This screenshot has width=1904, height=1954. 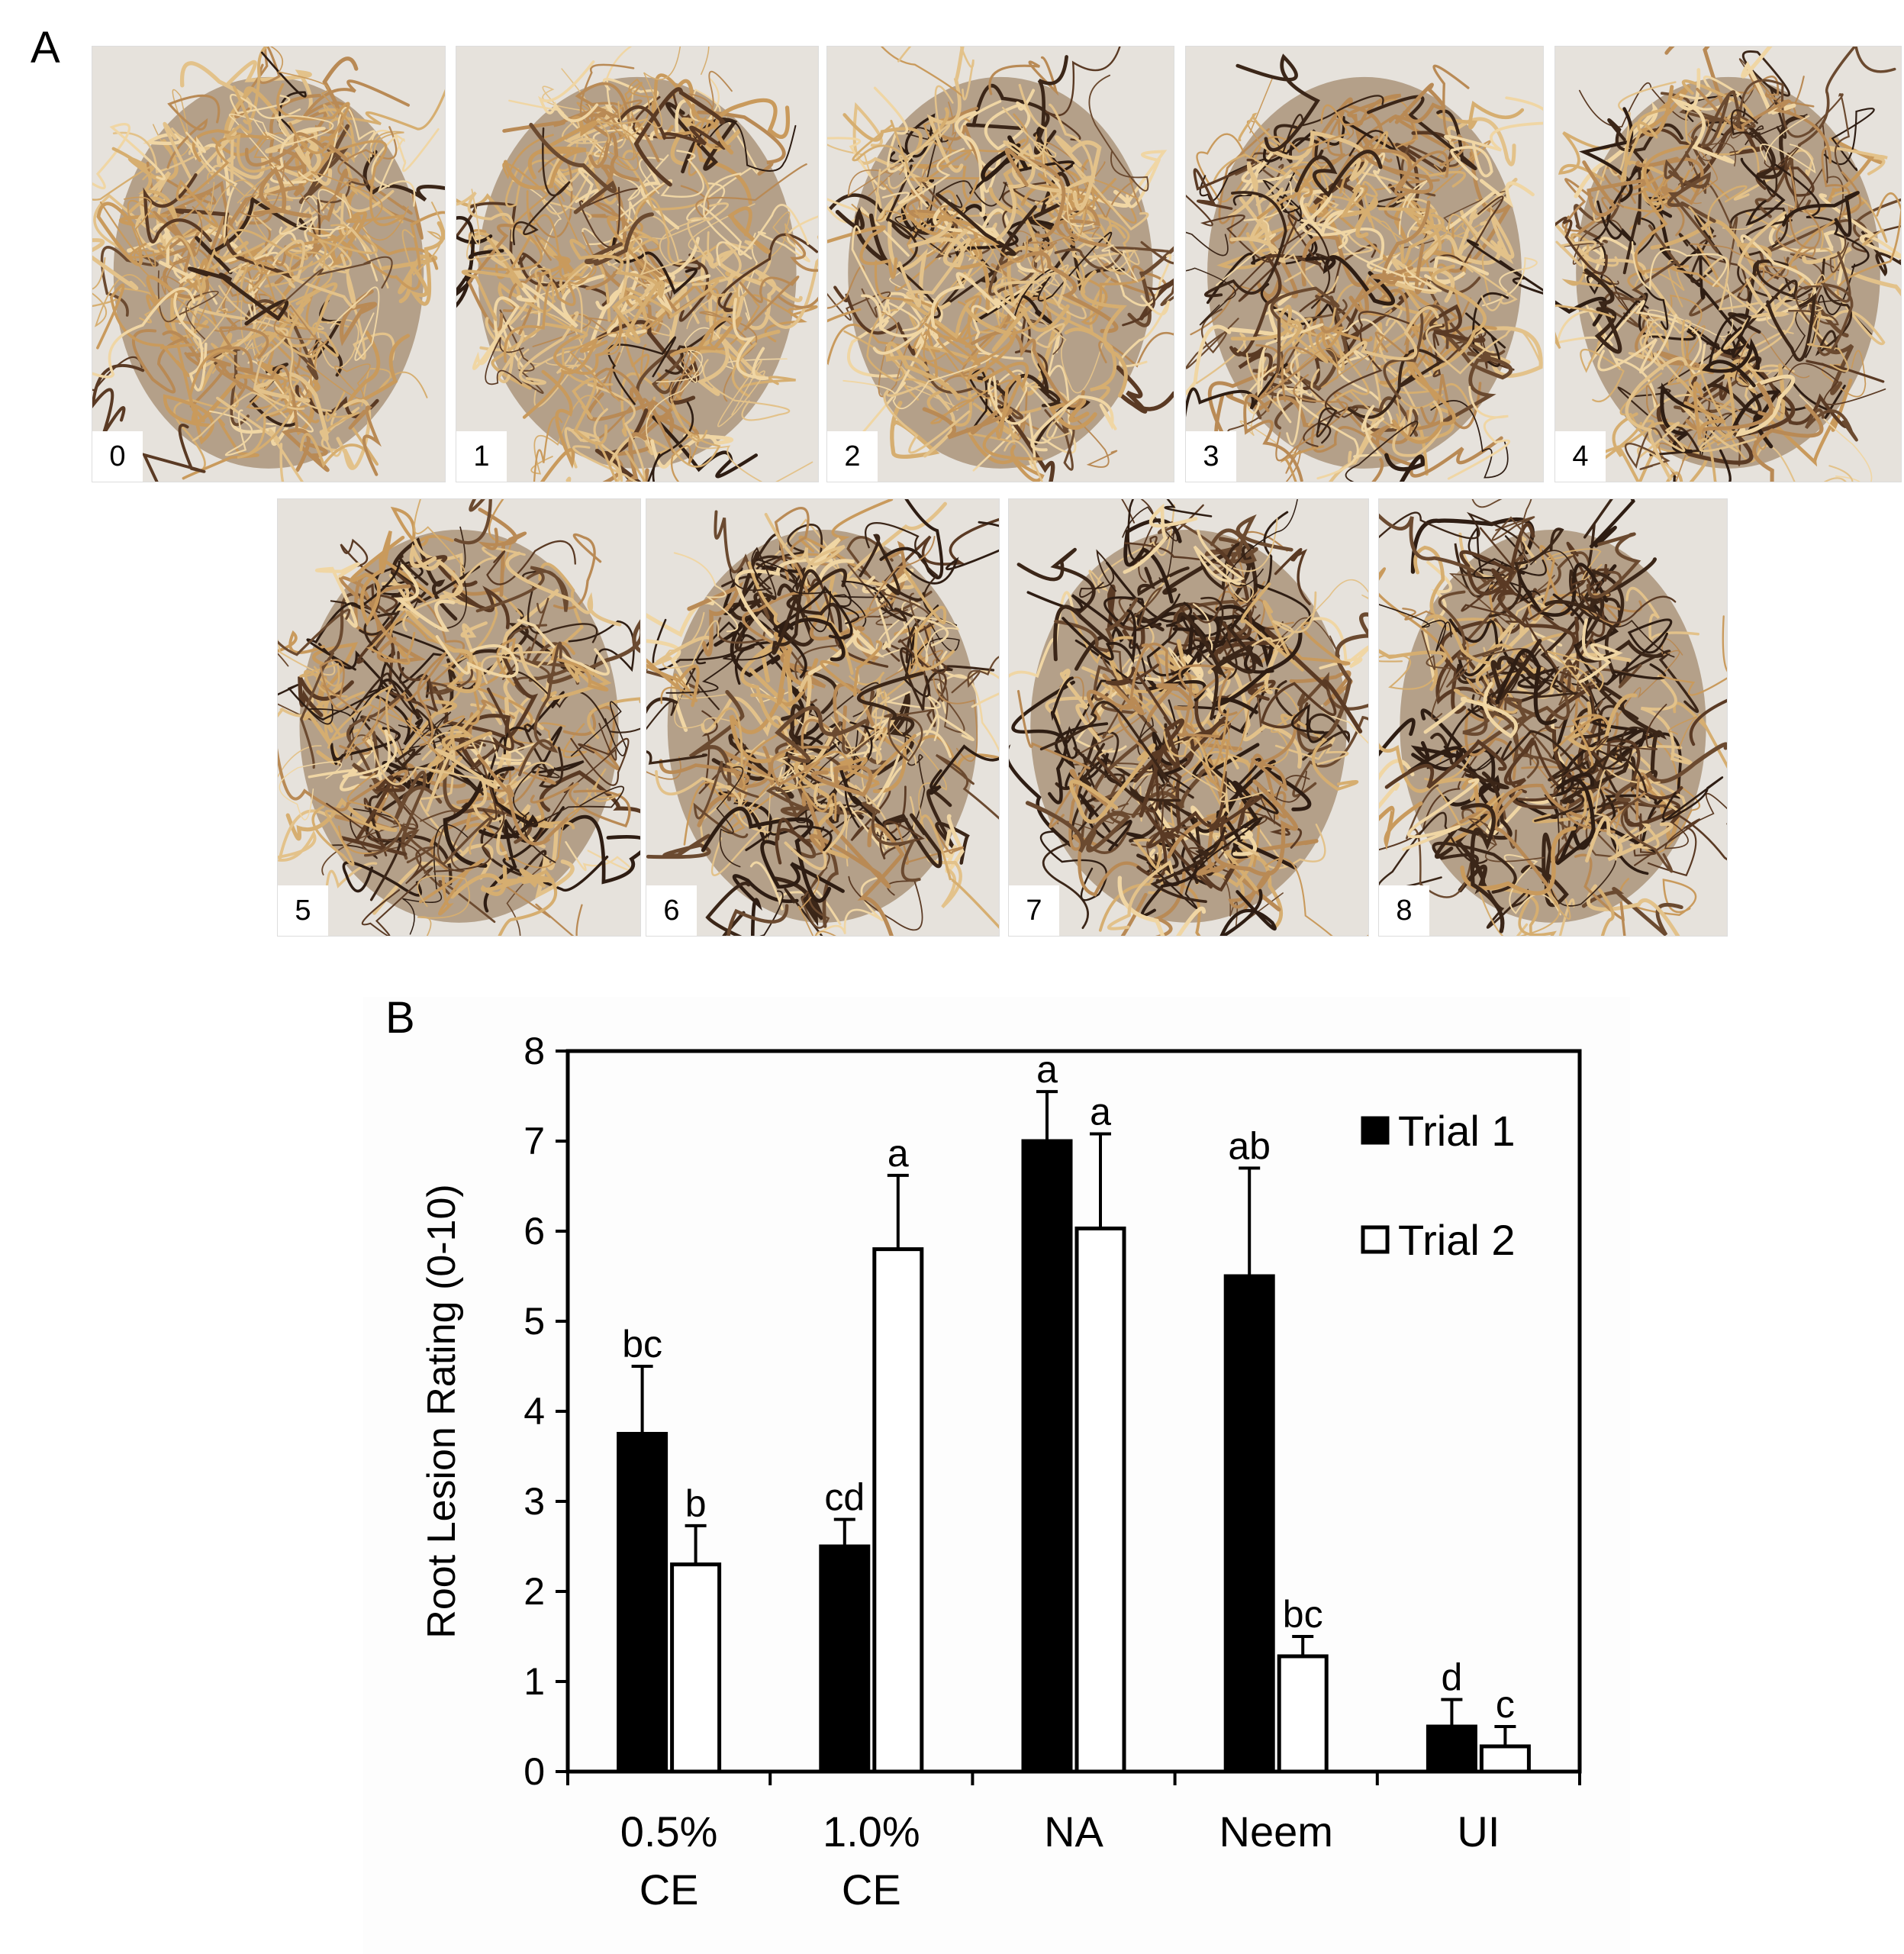 What do you see at coordinates (1580, 456) in the screenshot?
I see `photo-label: 4` at bounding box center [1580, 456].